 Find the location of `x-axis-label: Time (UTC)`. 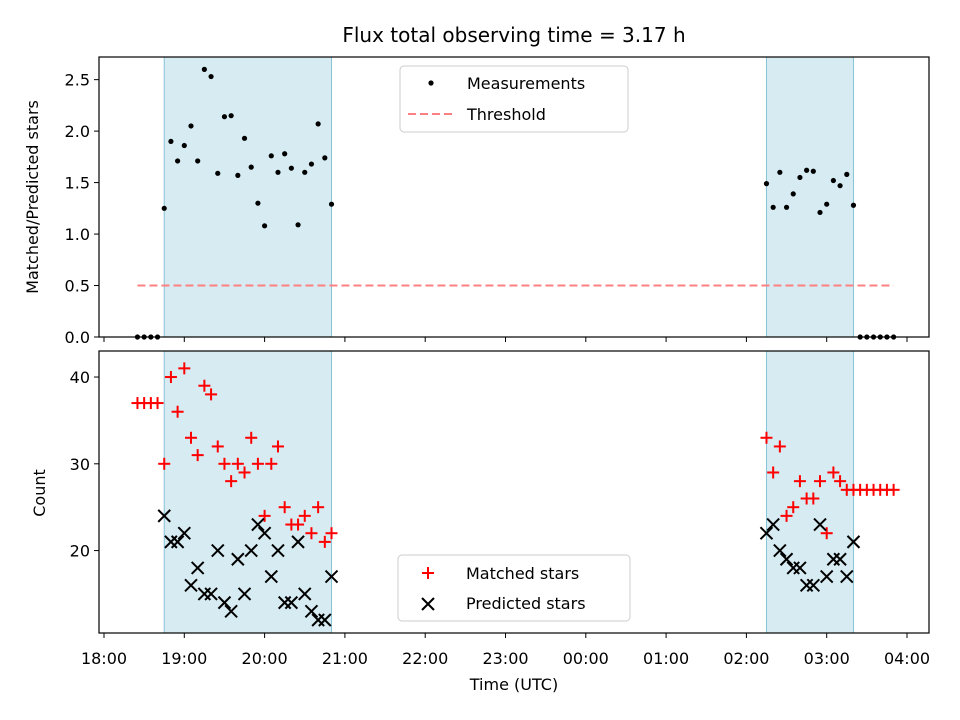

x-axis-label: Time (UTC) is located at coordinates (513, 684).